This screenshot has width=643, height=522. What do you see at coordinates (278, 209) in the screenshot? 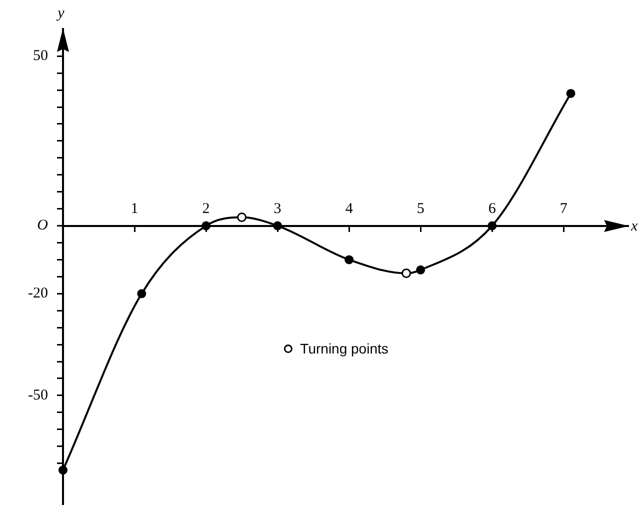
I see `x-tick-label: 3` at bounding box center [278, 209].